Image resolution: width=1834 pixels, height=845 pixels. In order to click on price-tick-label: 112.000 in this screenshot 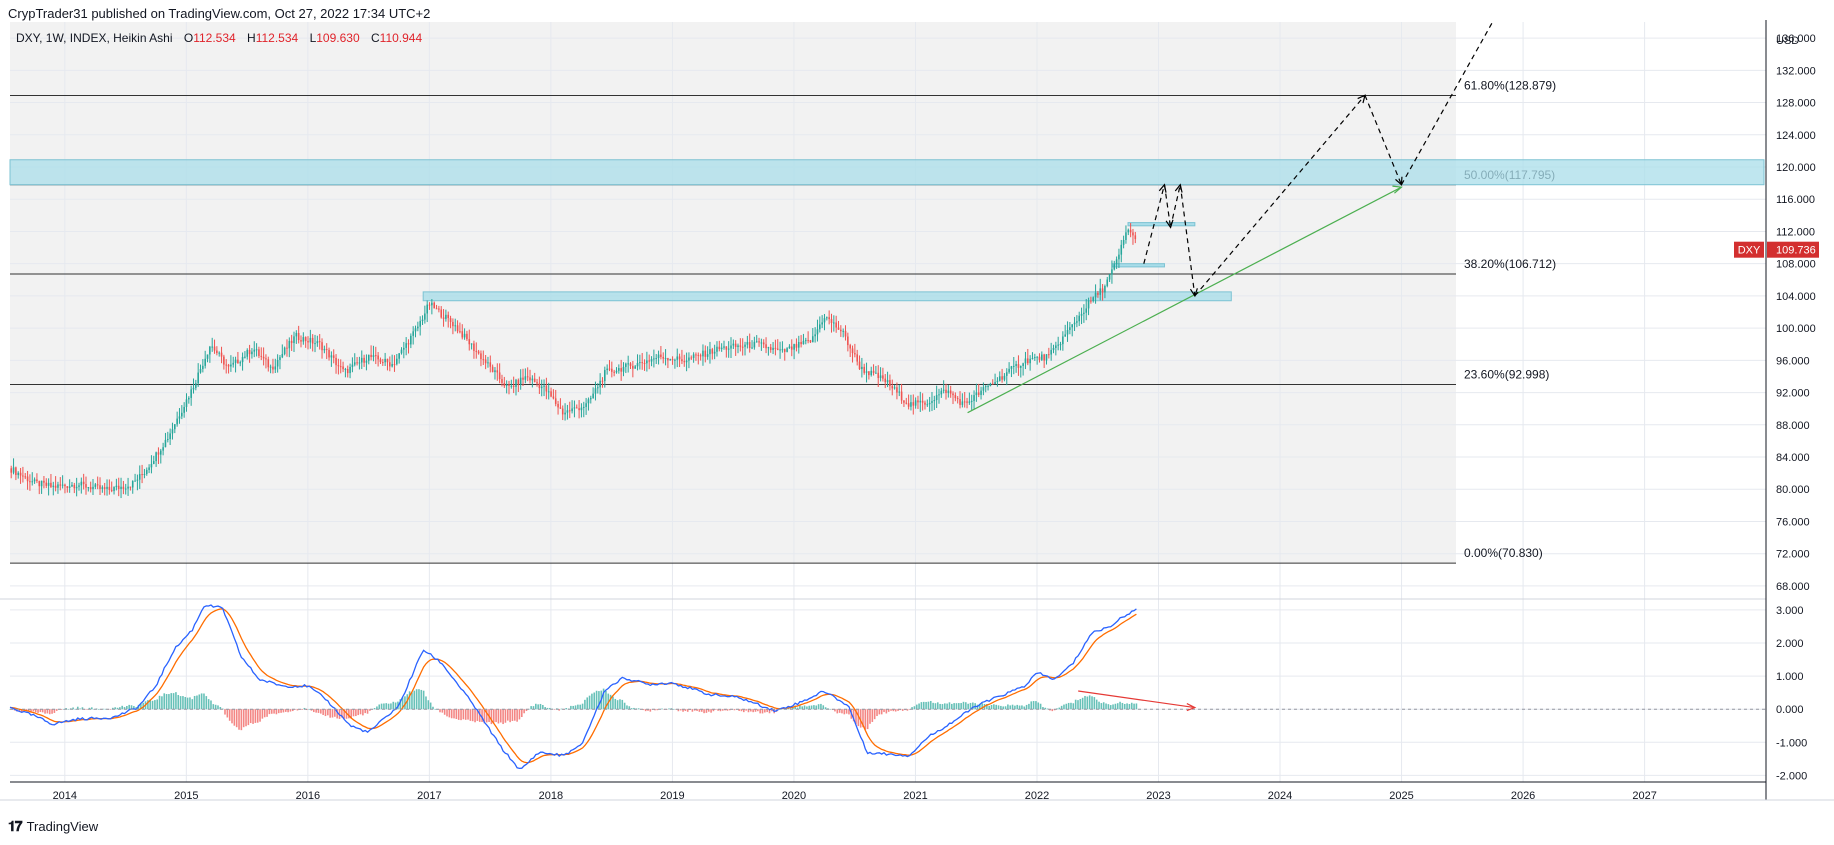, I will do `click(1795, 232)`.